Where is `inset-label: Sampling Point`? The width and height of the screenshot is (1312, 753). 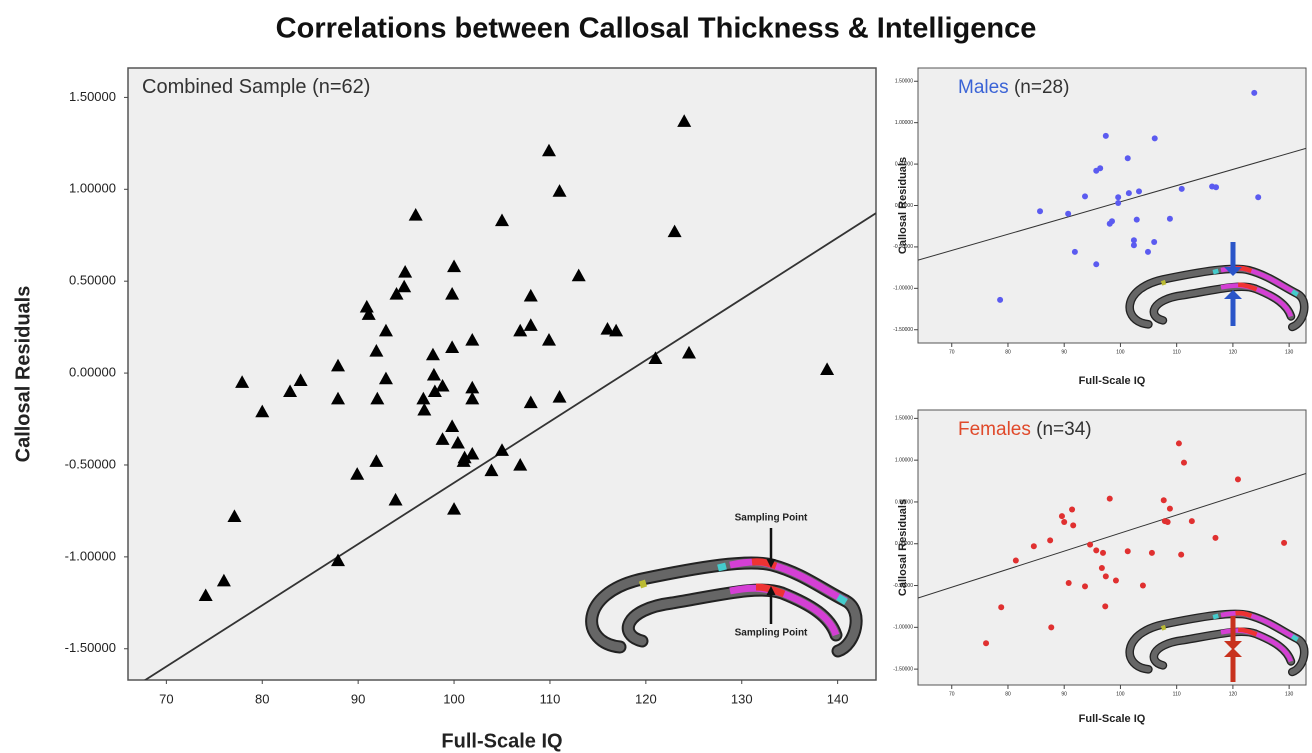
inset-label: Sampling Point is located at coordinates (771, 633).